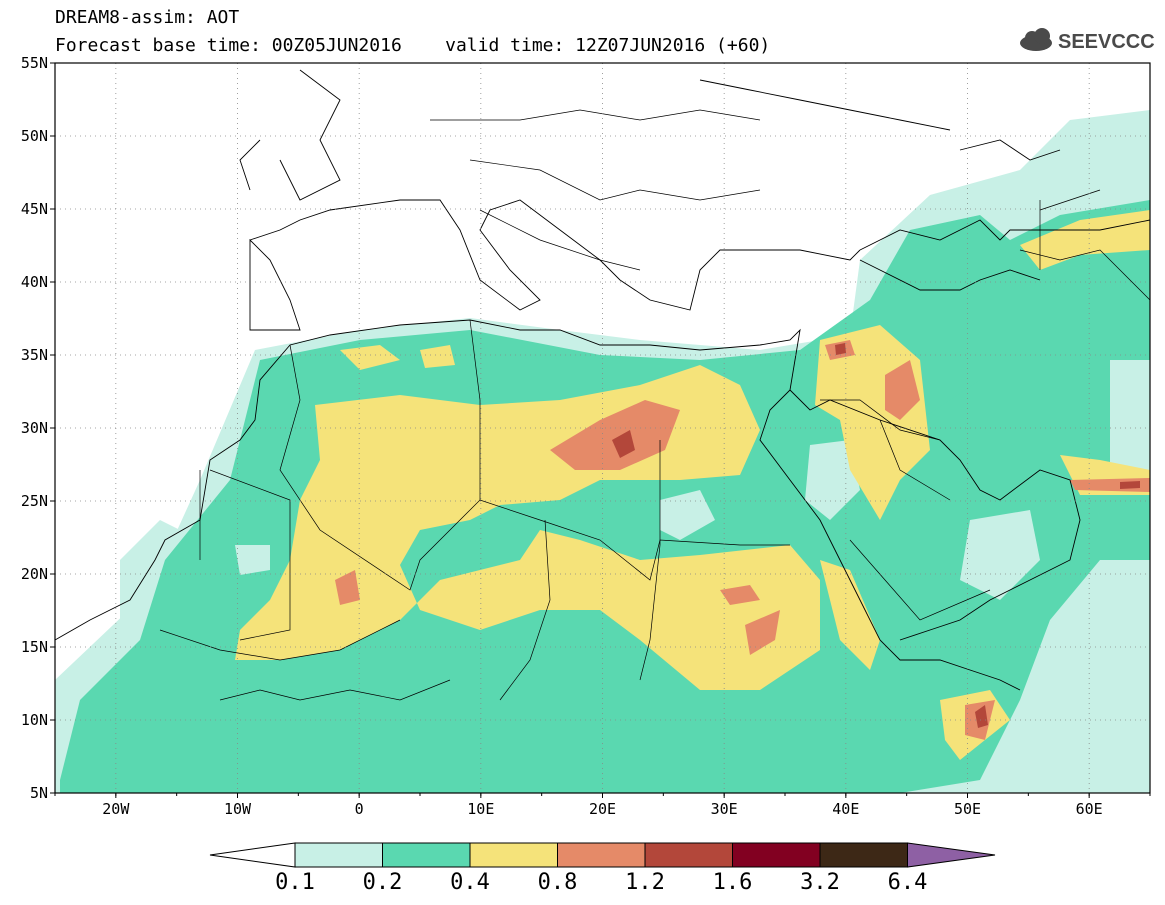 This screenshot has height=905, width=1165. What do you see at coordinates (602, 809) in the screenshot?
I see `lon-label: 20E` at bounding box center [602, 809].